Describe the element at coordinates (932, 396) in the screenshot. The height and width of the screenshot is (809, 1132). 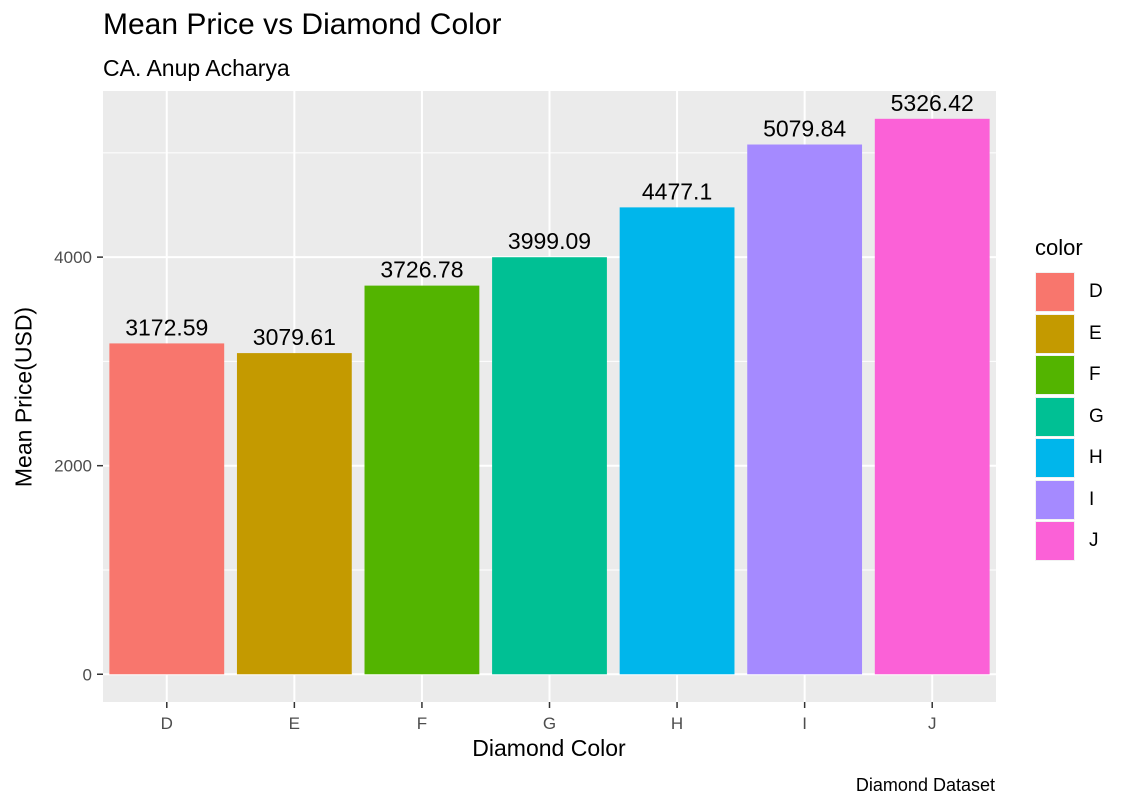
I see `bar-j` at that location.